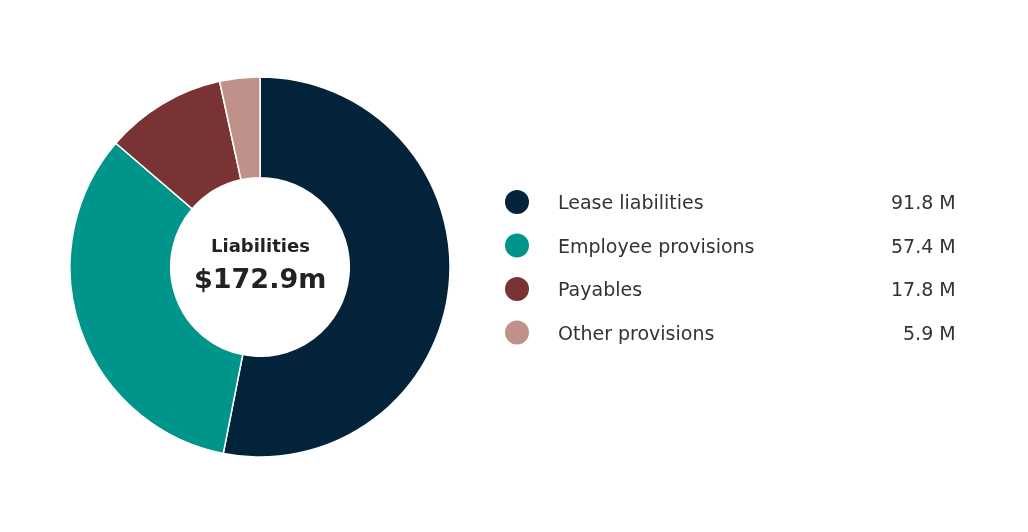 The image size is (1028, 532). What do you see at coordinates (260, 278) in the screenshot?
I see `text: $172.9m` at bounding box center [260, 278].